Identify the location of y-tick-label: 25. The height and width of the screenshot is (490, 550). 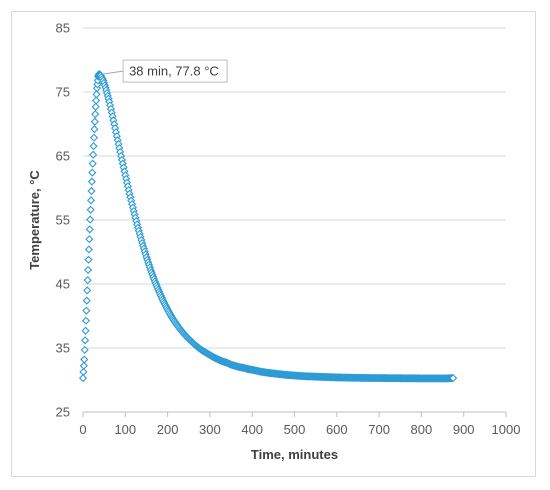
(63, 412).